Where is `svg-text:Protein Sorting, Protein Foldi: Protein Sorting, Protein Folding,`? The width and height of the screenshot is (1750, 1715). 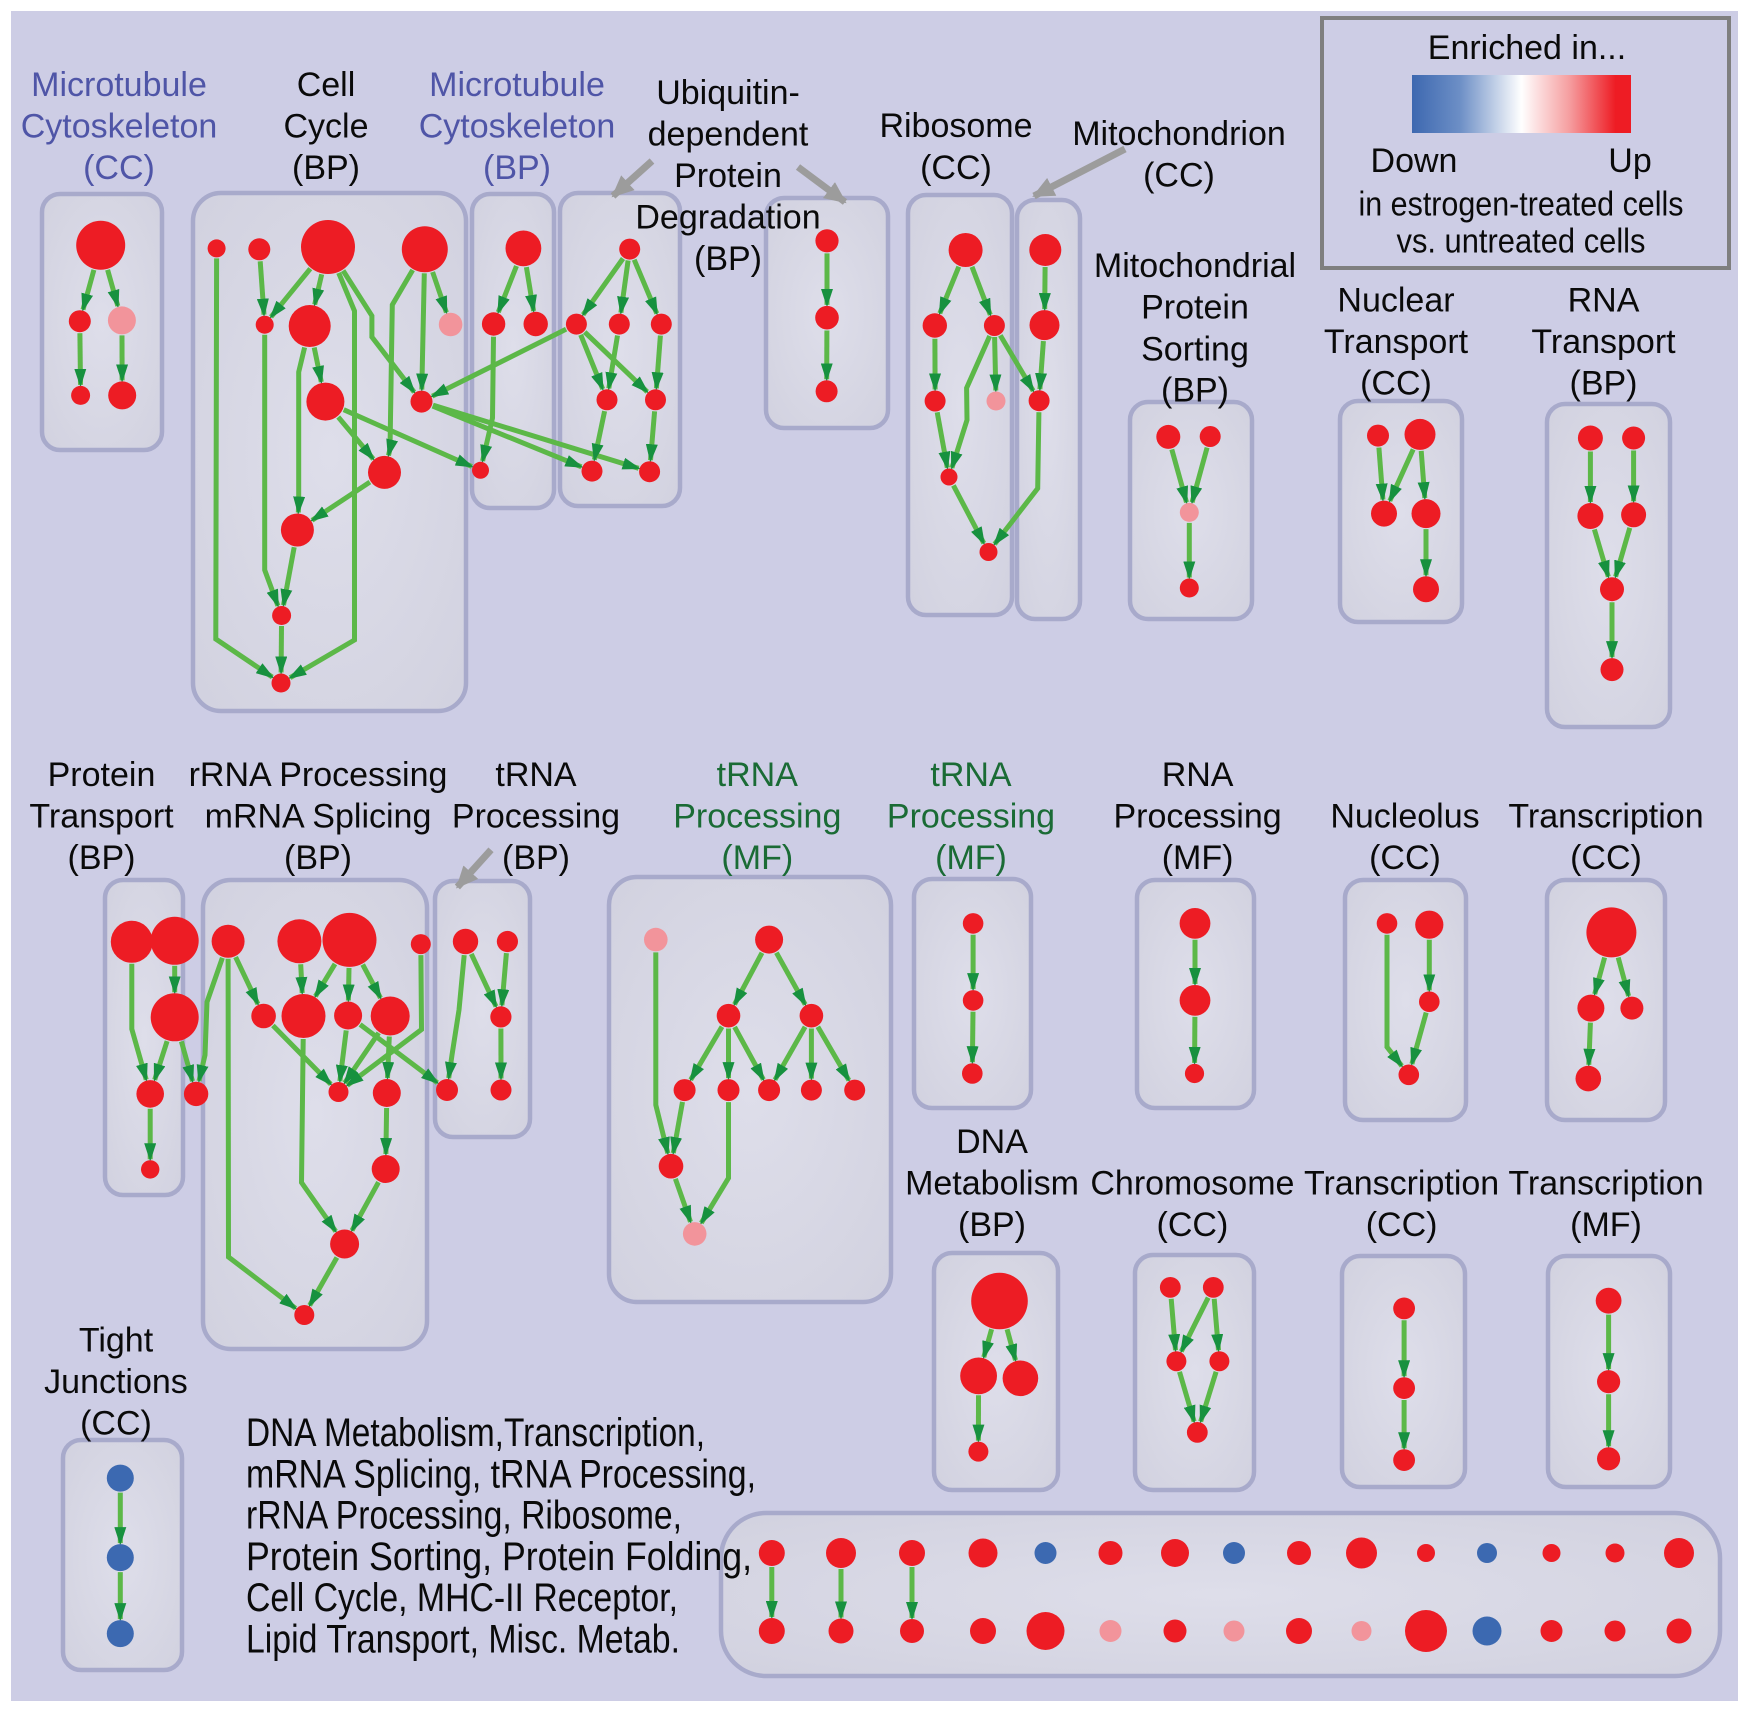
svg-text:Protein Sorting, Protein Foldi: Protein Sorting, Protein Folding, is located at coordinates (499, 1557).